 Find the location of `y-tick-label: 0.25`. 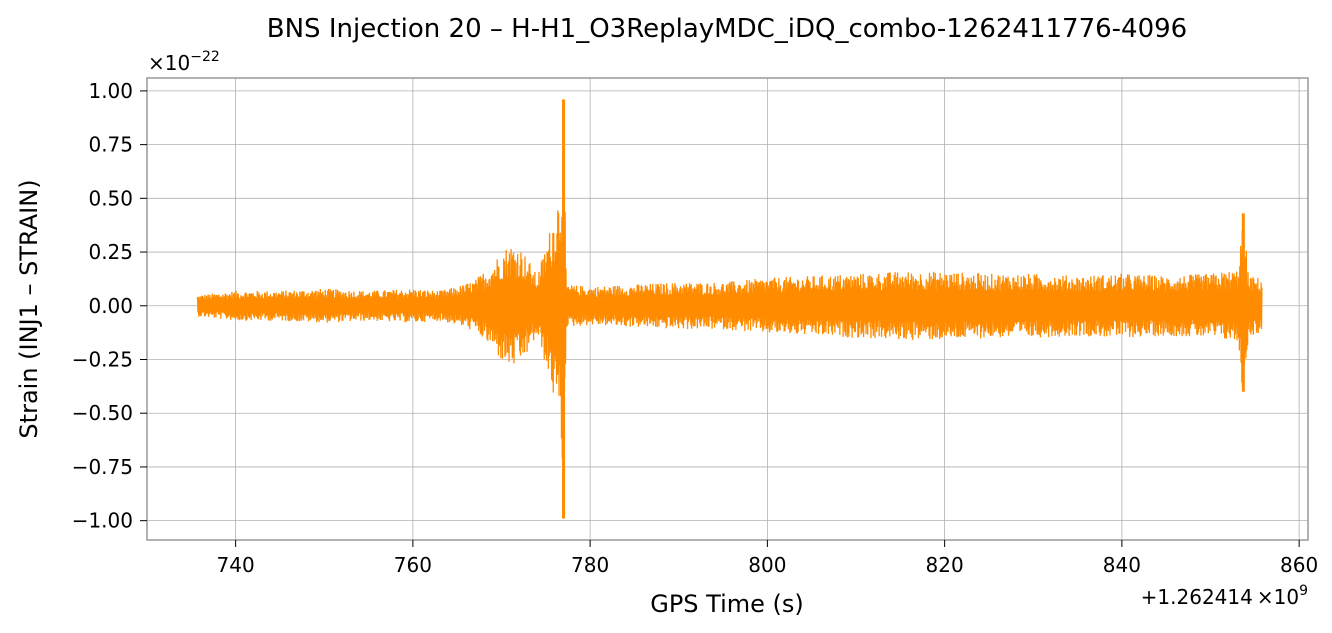

y-tick-label: 0.25 is located at coordinates (110, 252).